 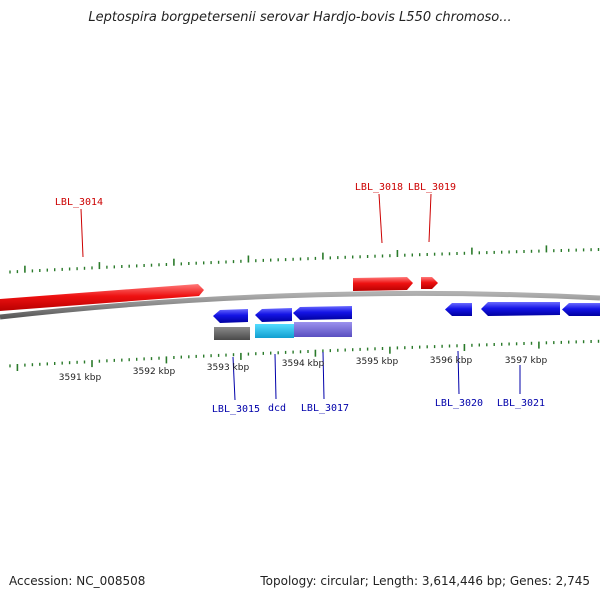 What do you see at coordinates (277, 408) in the screenshot?
I see `gene-label-dcd: dcd` at bounding box center [277, 408].